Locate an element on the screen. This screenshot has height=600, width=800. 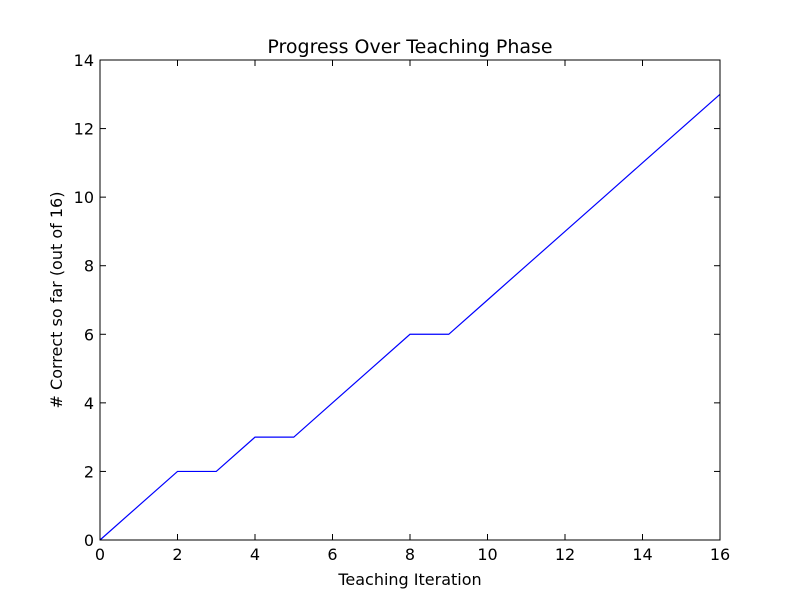
x-axis-label: Teaching Iteration is located at coordinates (409, 579).